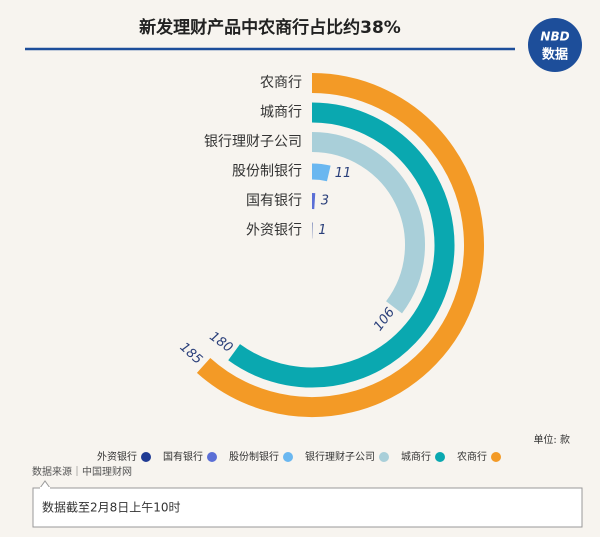 This screenshot has height=537, width=600. What do you see at coordinates (281, 83) in the screenshot?
I see `category-label: 农商行` at bounding box center [281, 83].